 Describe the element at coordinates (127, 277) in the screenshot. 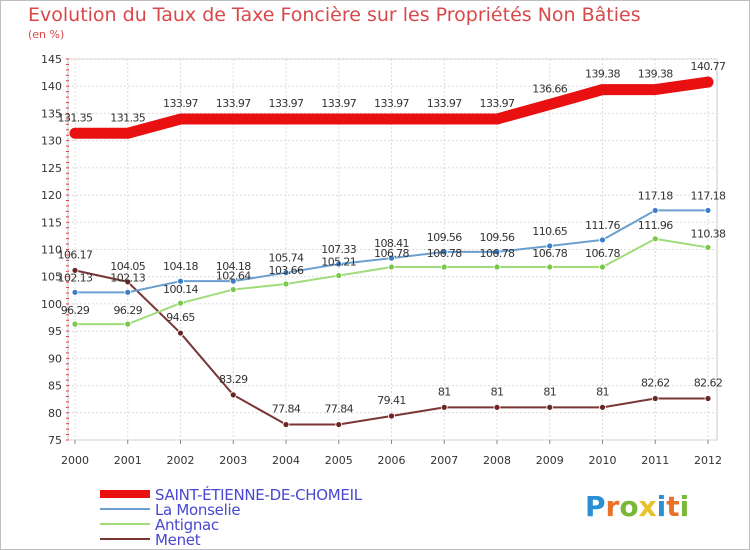

I see `data-label: 102.13` at that location.